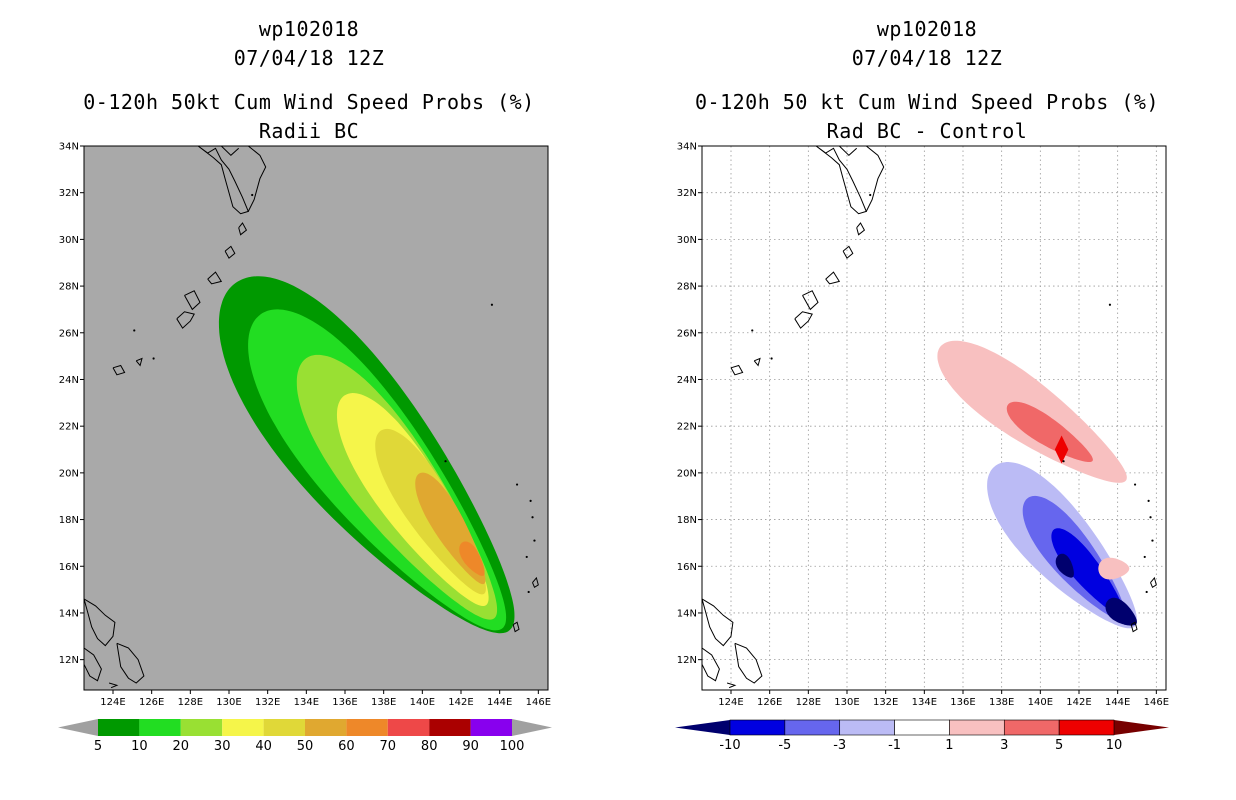  Describe the element at coordinates (305, 746) in the screenshot. I see `left-colorbar-label: 50` at that location.